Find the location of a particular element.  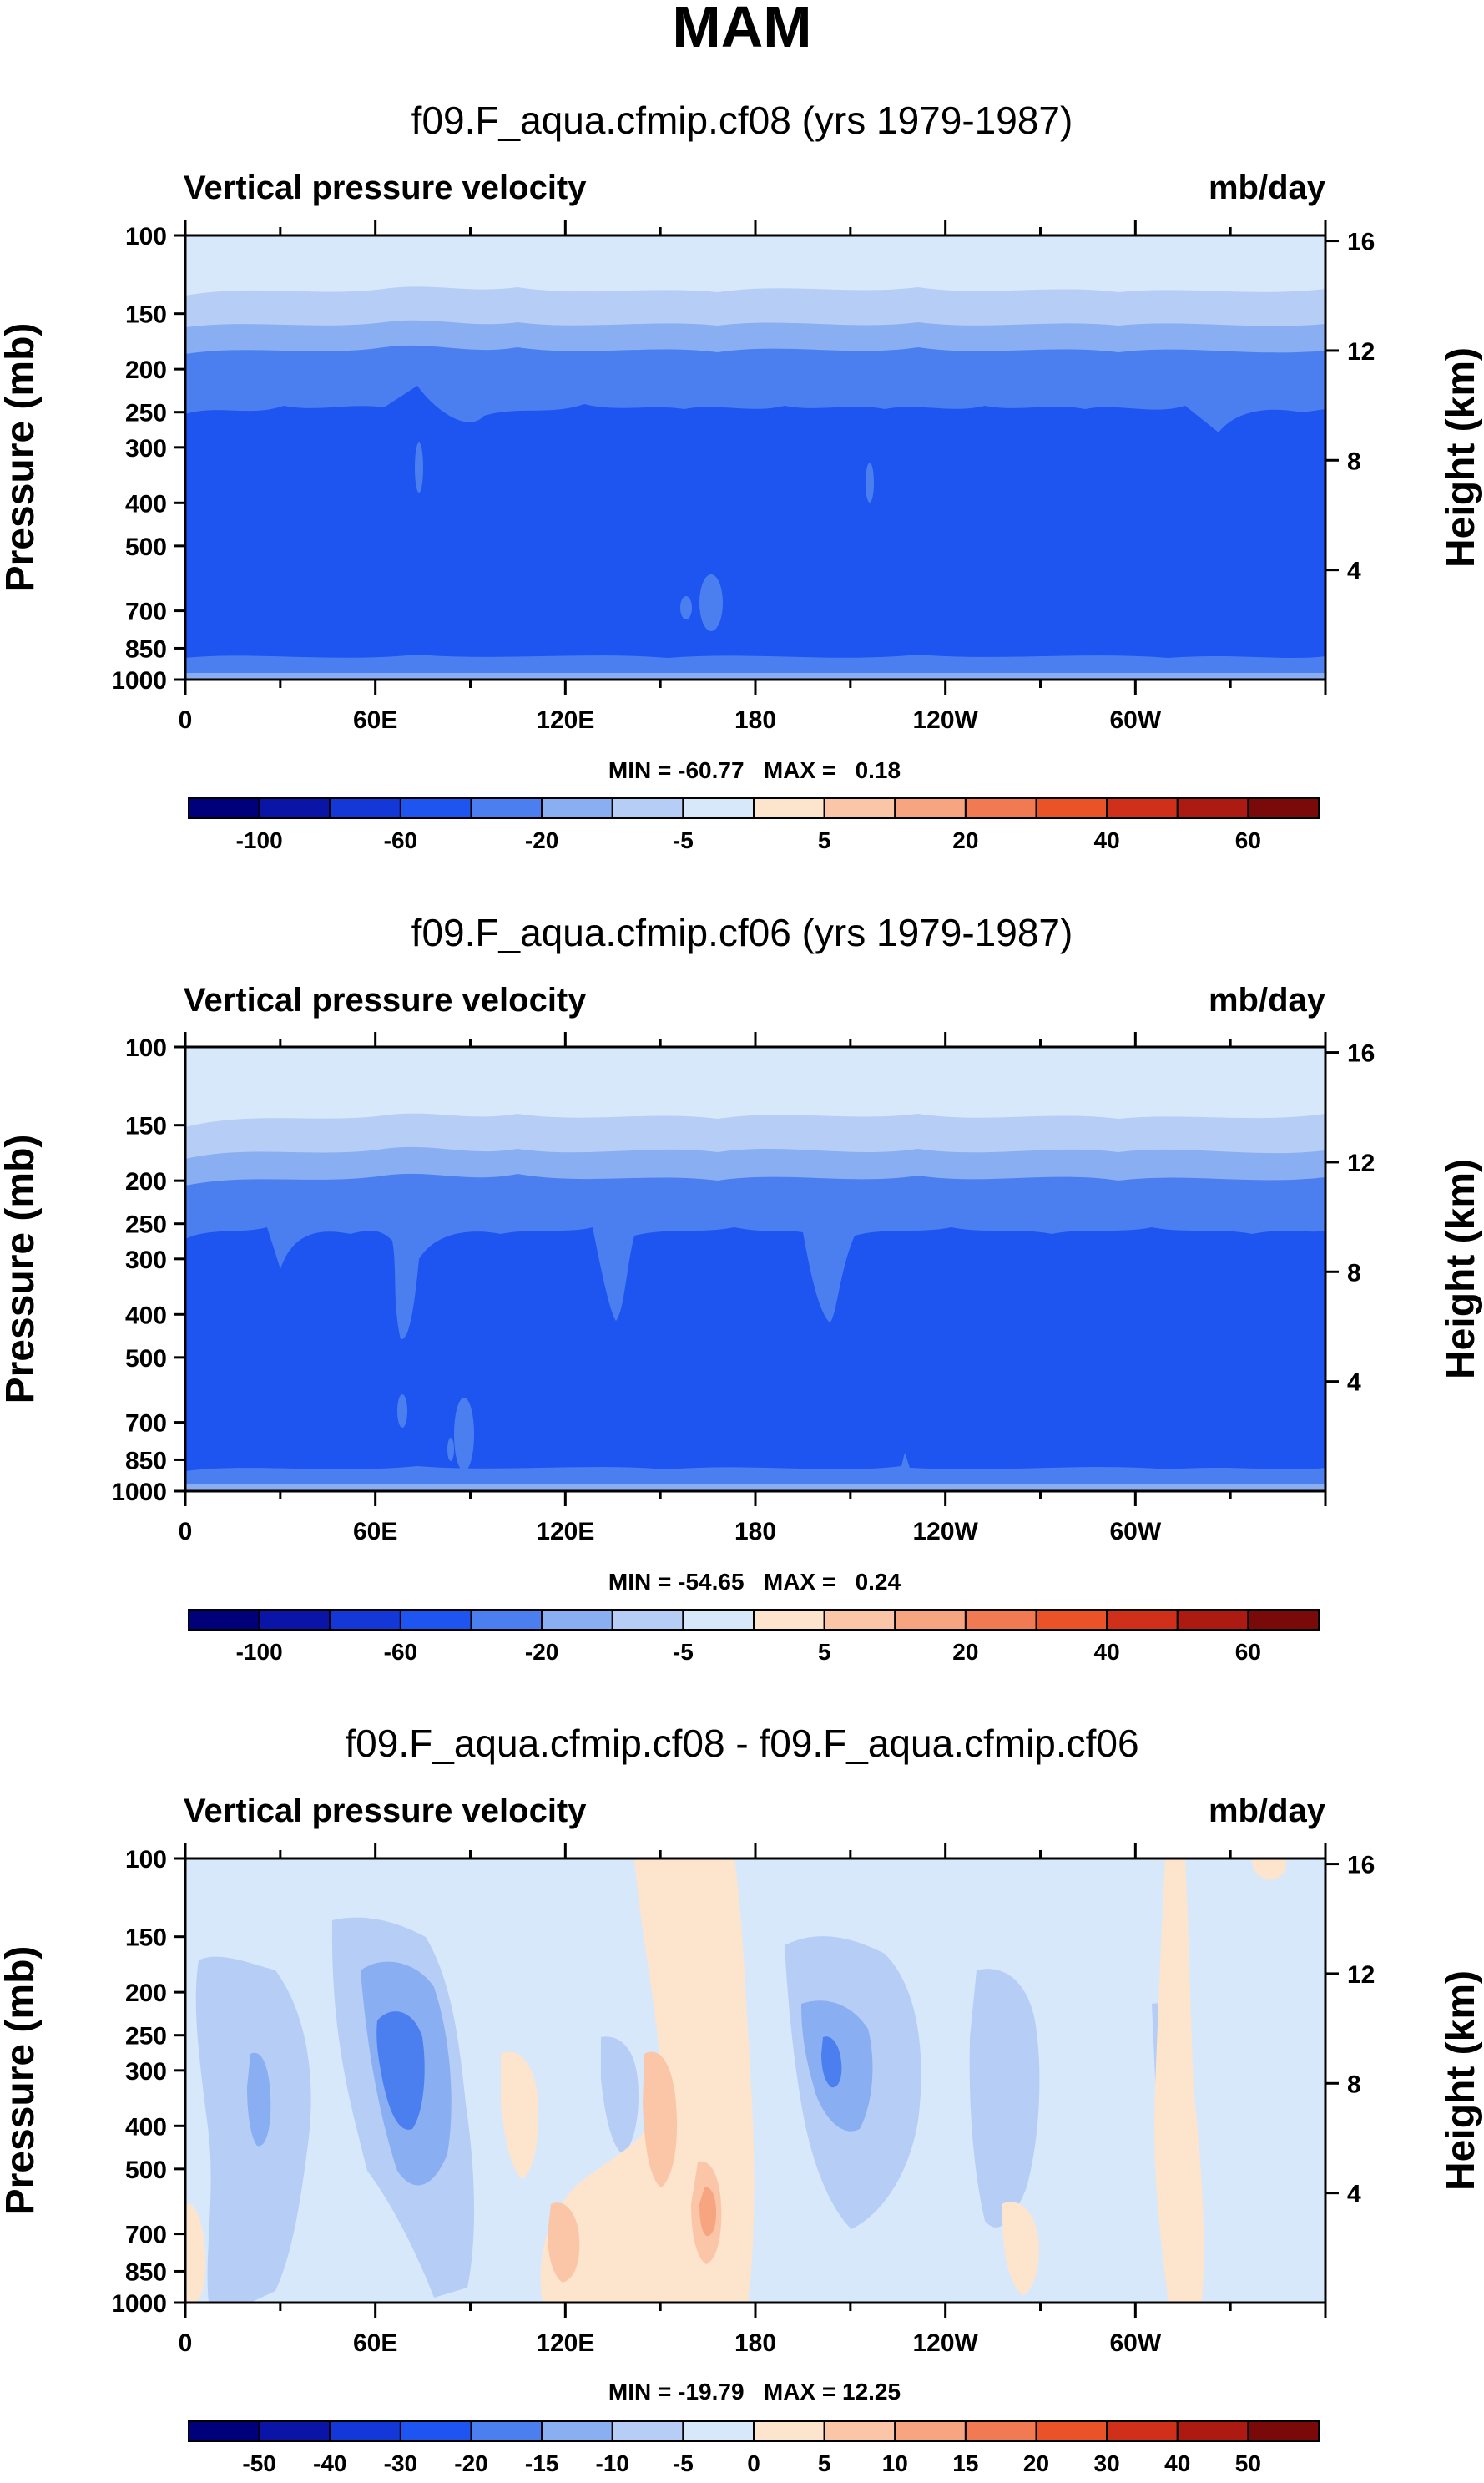

panel-1-plot-area is located at coordinates (755, 457).